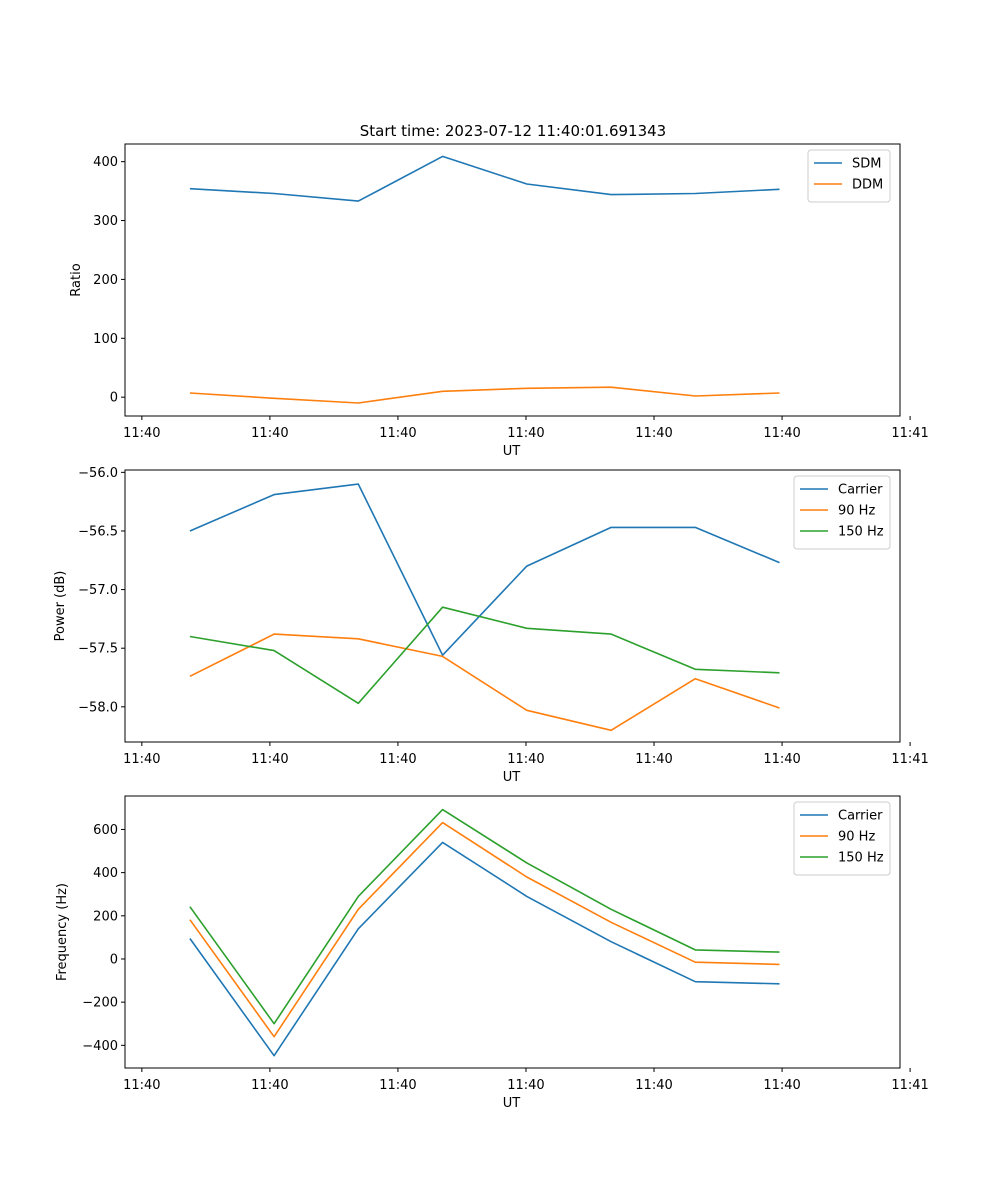  Describe the element at coordinates (513, 131) in the screenshot. I see `figure-title: Start time: 2023-07-12 11:40:01.691343` at that location.